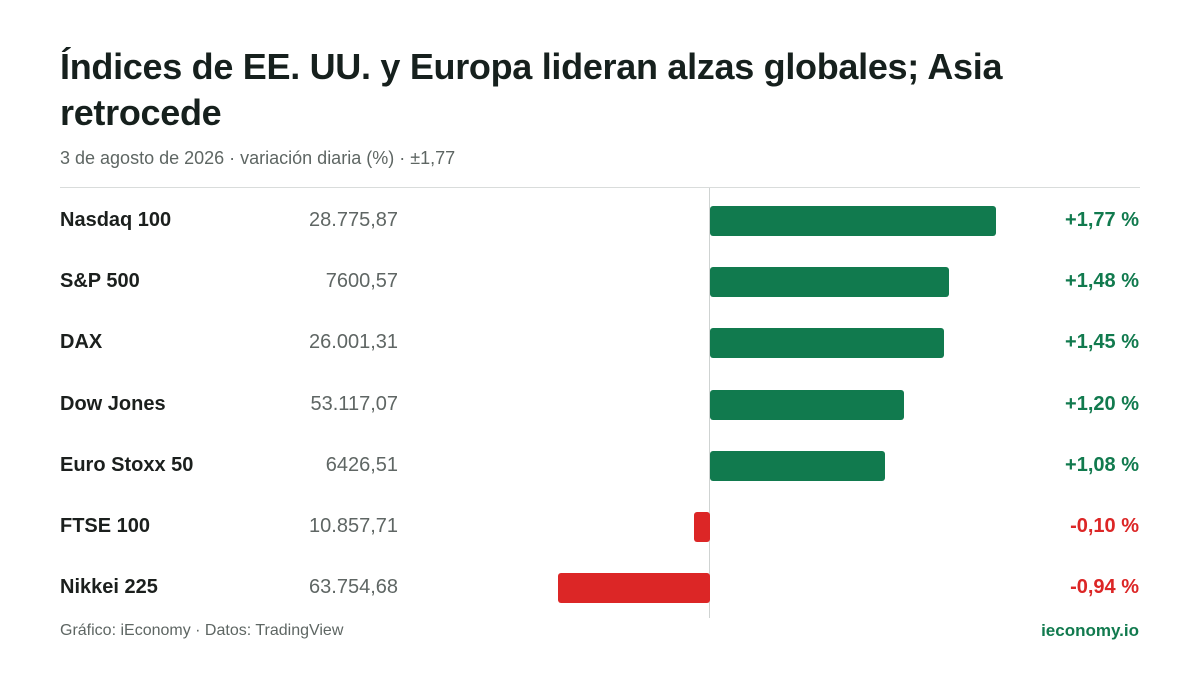  I want to click on change-label: +1,08 %, so click(1102, 464).